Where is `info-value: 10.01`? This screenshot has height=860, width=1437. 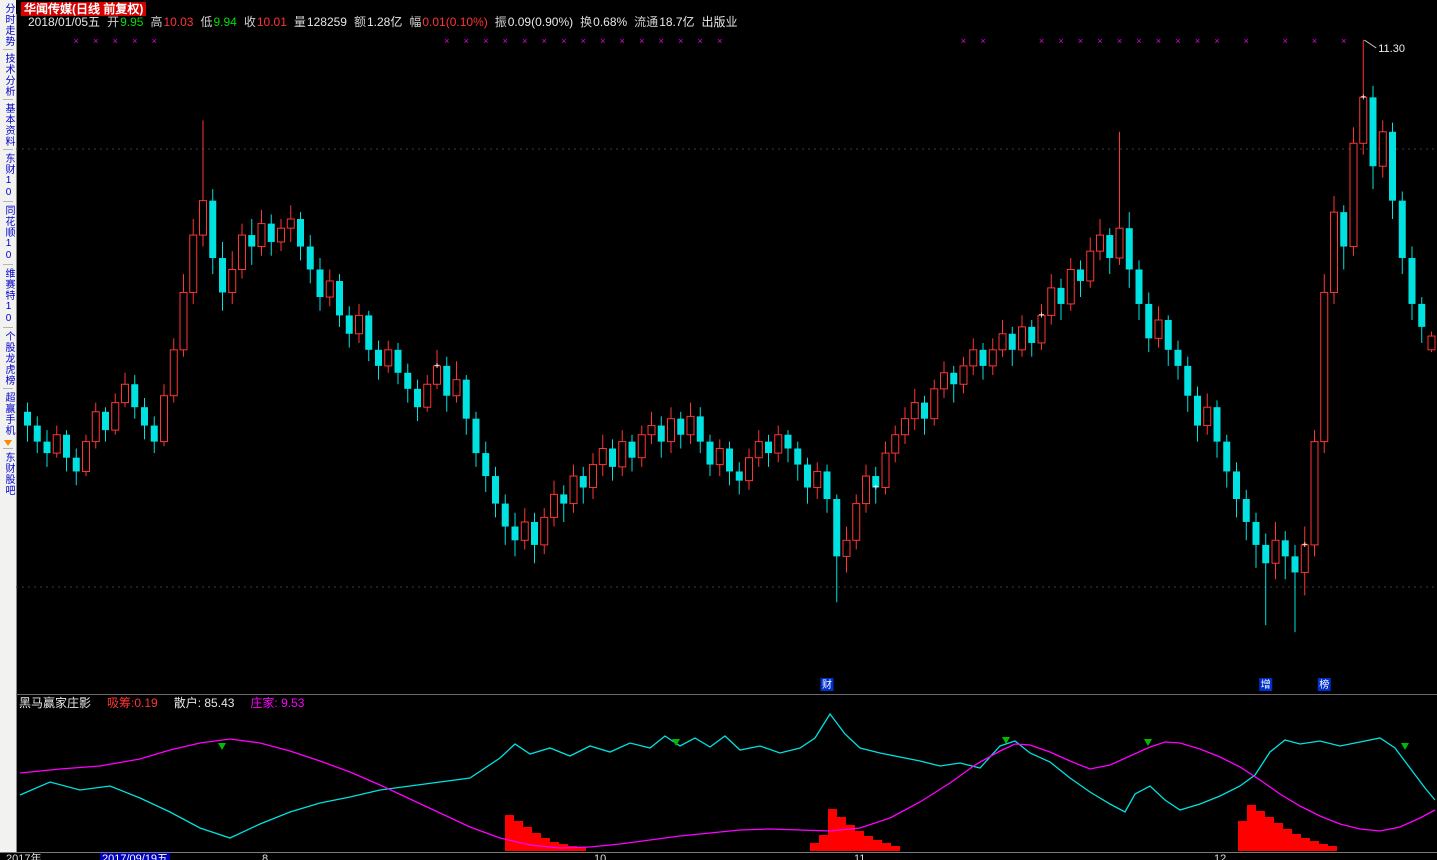 info-value: 10.01 is located at coordinates (271, 22).